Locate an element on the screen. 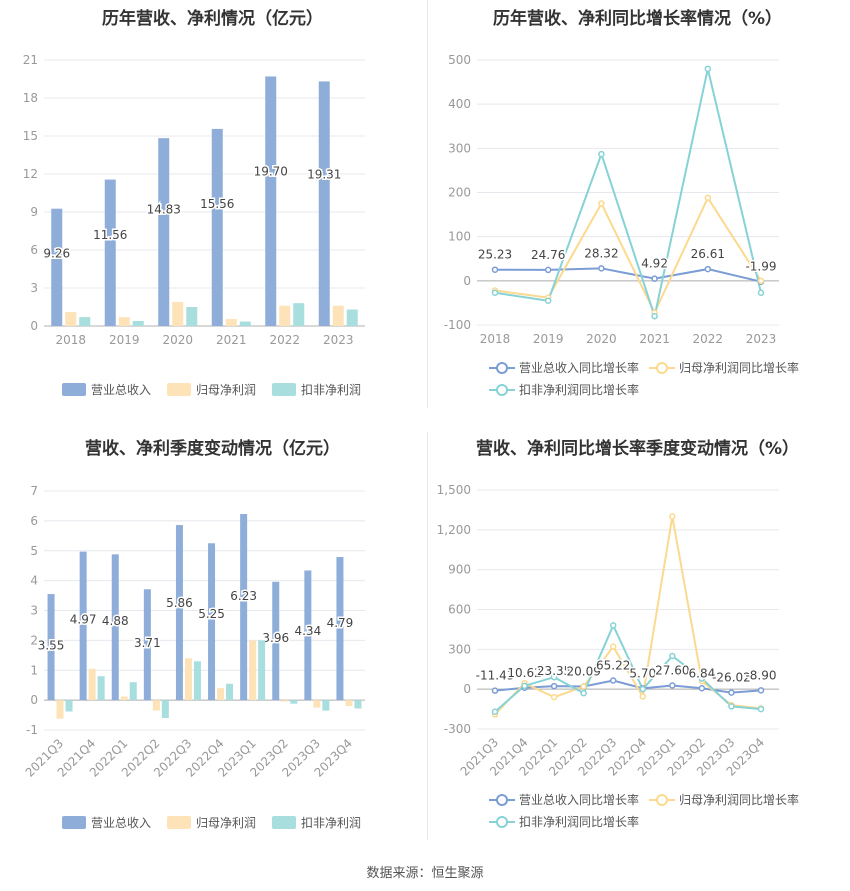  y-tick-label: 4 is located at coordinates (34, 581).